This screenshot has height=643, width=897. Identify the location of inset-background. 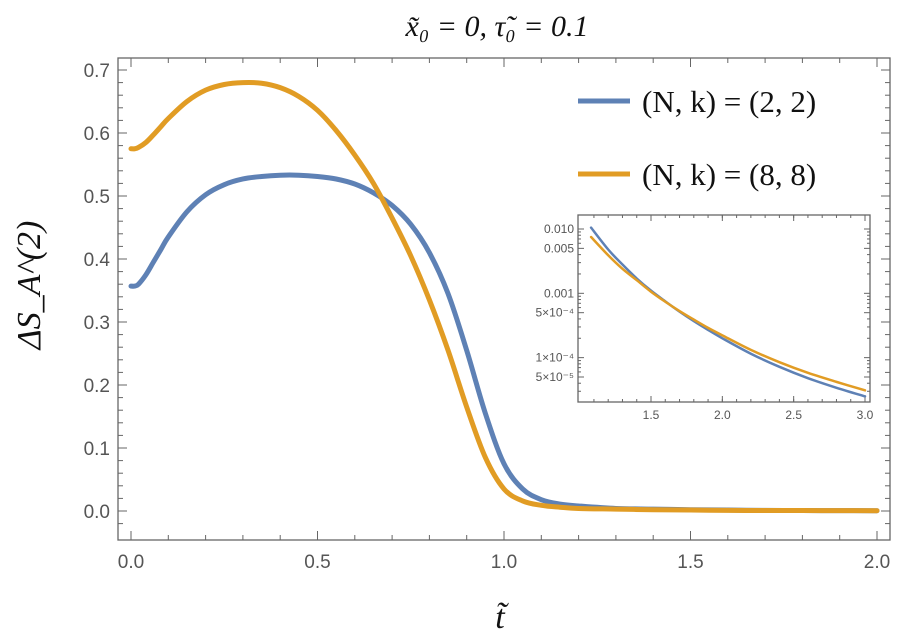
(724, 308).